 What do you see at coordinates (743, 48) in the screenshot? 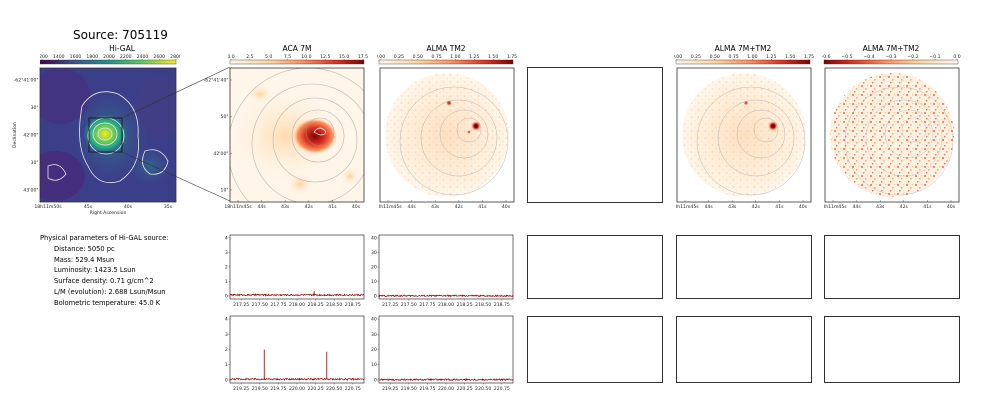
I see `alma7mtm2-title: ALMA 7M+TM2` at bounding box center [743, 48].